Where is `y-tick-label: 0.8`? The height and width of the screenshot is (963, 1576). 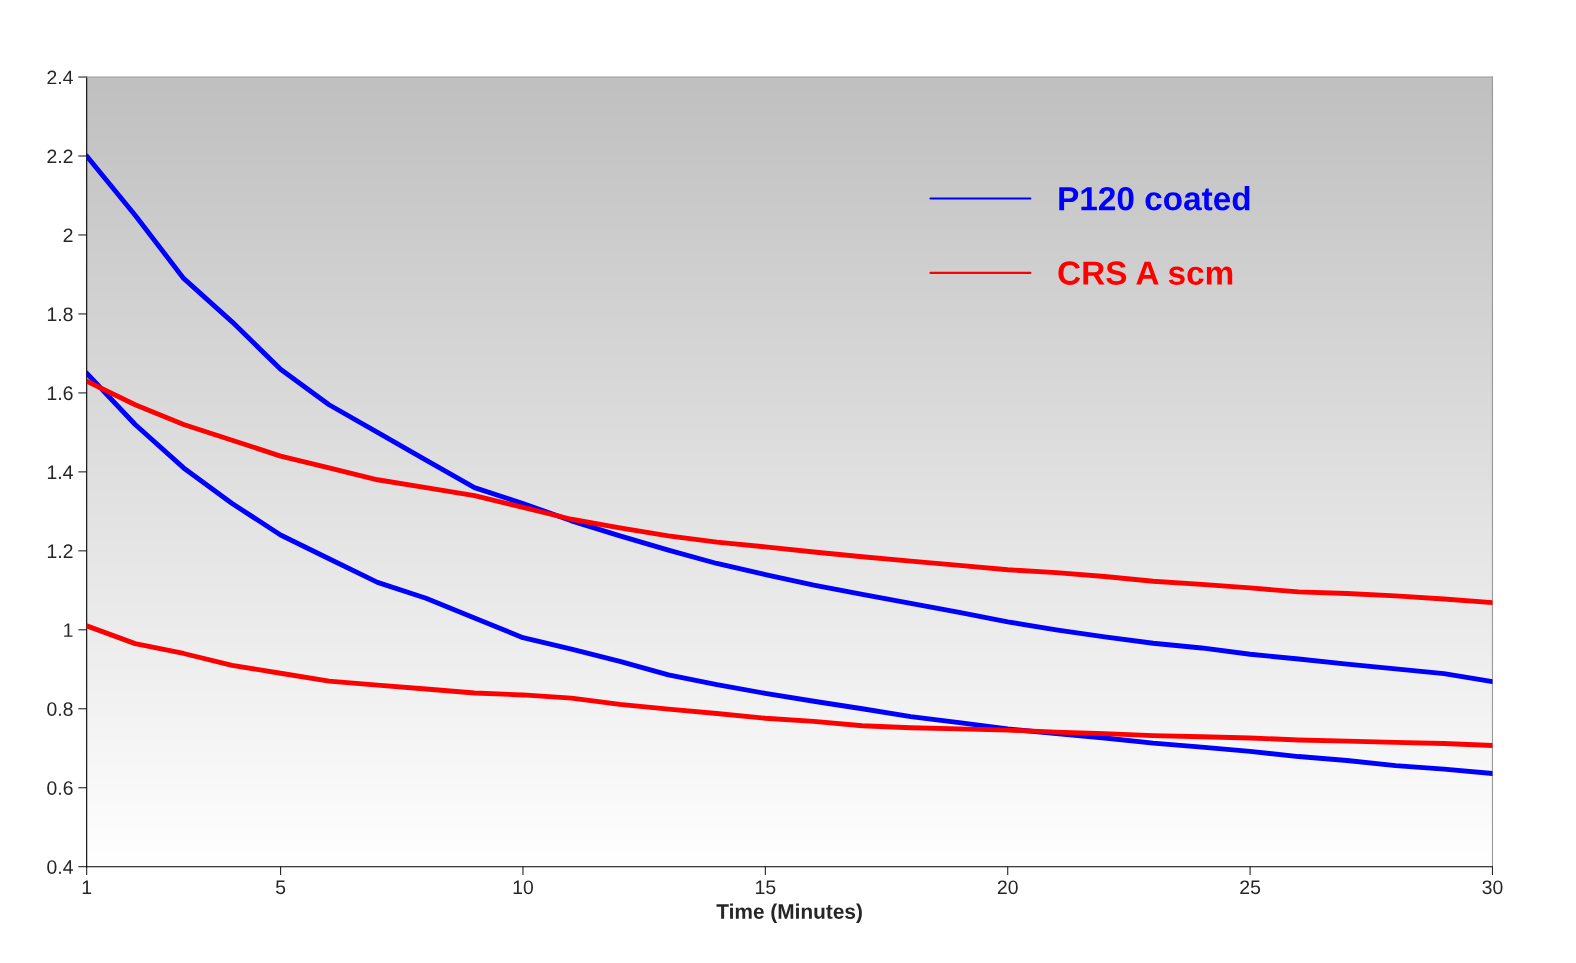
y-tick-label: 0.8 is located at coordinates (60, 709).